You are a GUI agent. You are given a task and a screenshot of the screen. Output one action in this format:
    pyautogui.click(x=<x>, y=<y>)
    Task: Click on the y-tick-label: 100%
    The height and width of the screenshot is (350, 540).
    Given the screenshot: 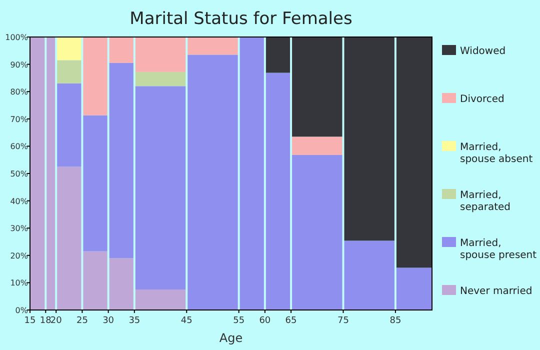 What is the action you would take?
    pyautogui.click(x=16, y=37)
    